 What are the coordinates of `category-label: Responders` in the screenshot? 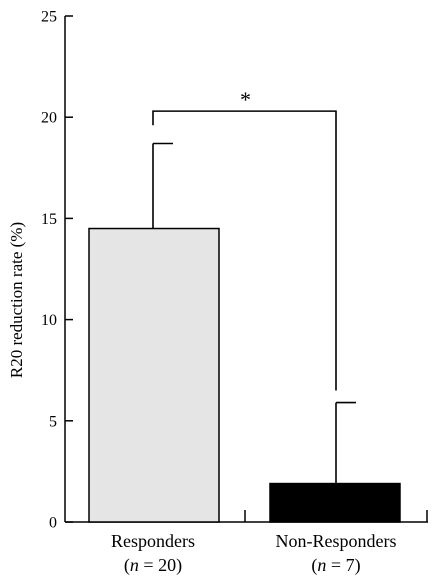 It's located at (153, 541).